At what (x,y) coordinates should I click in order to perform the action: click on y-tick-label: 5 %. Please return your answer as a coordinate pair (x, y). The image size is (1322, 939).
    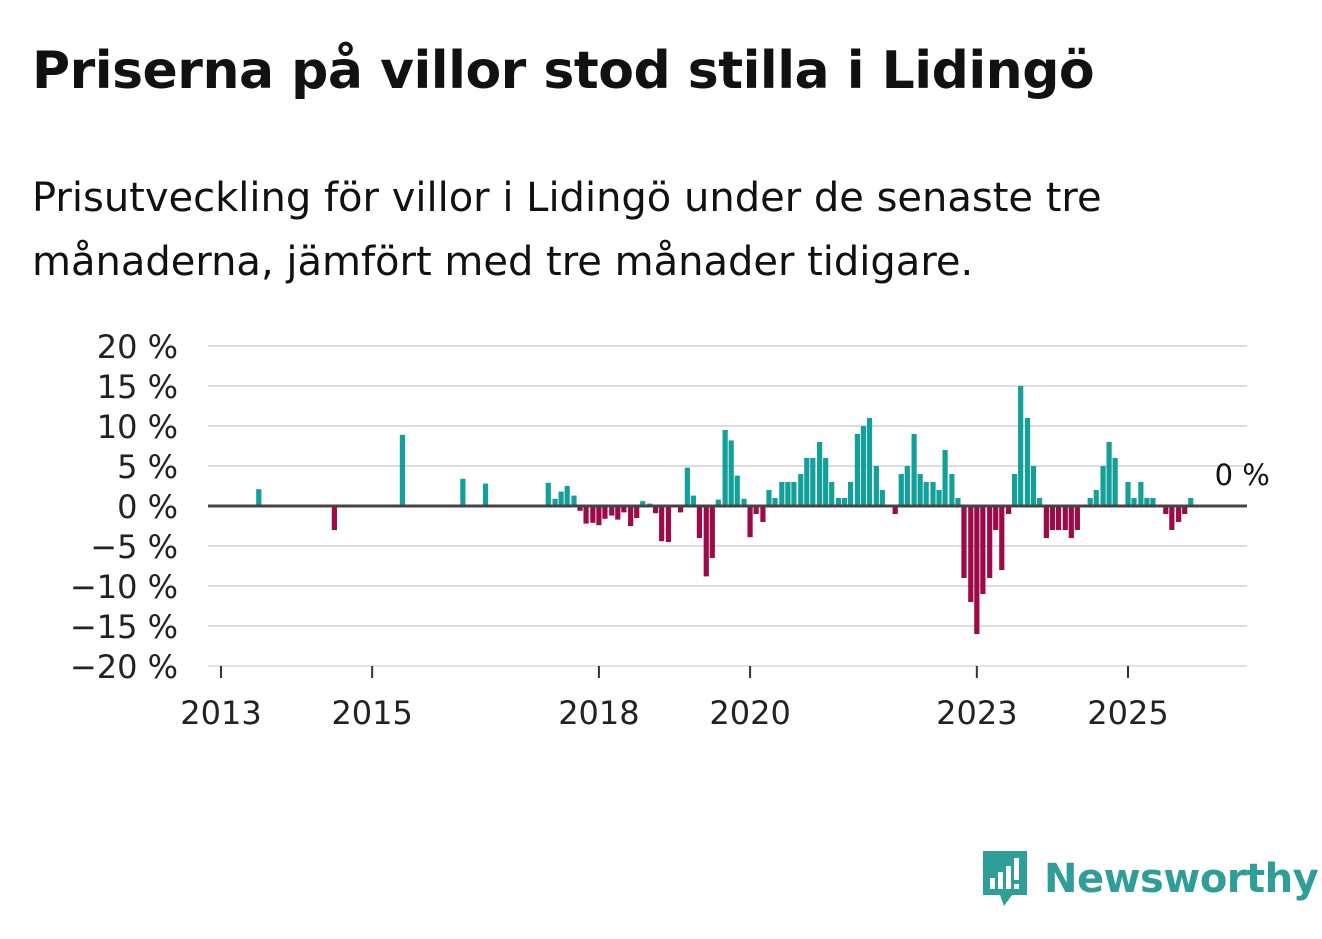
    Looking at the image, I should click on (147, 467).